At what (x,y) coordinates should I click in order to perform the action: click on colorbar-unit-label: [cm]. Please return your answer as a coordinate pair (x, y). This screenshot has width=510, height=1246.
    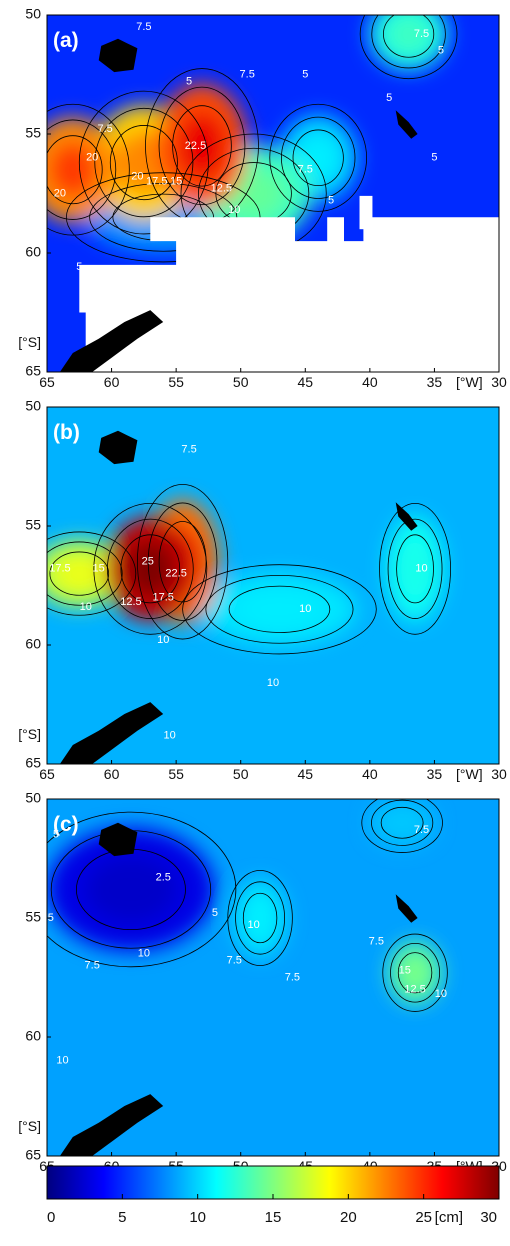
    Looking at the image, I should click on (449, 1217).